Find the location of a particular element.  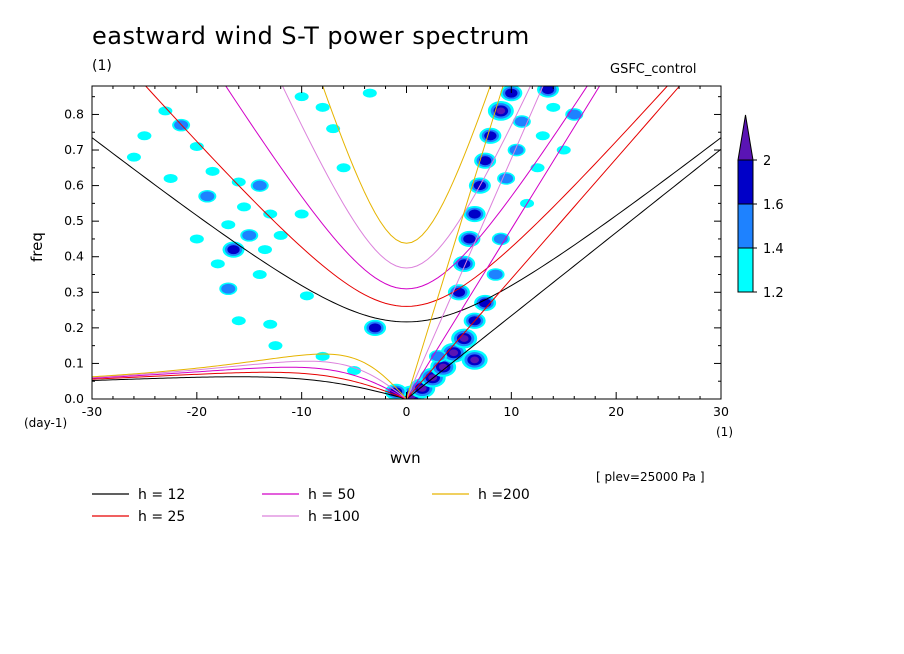

x-tick-label: -30 is located at coordinates (92, 411).